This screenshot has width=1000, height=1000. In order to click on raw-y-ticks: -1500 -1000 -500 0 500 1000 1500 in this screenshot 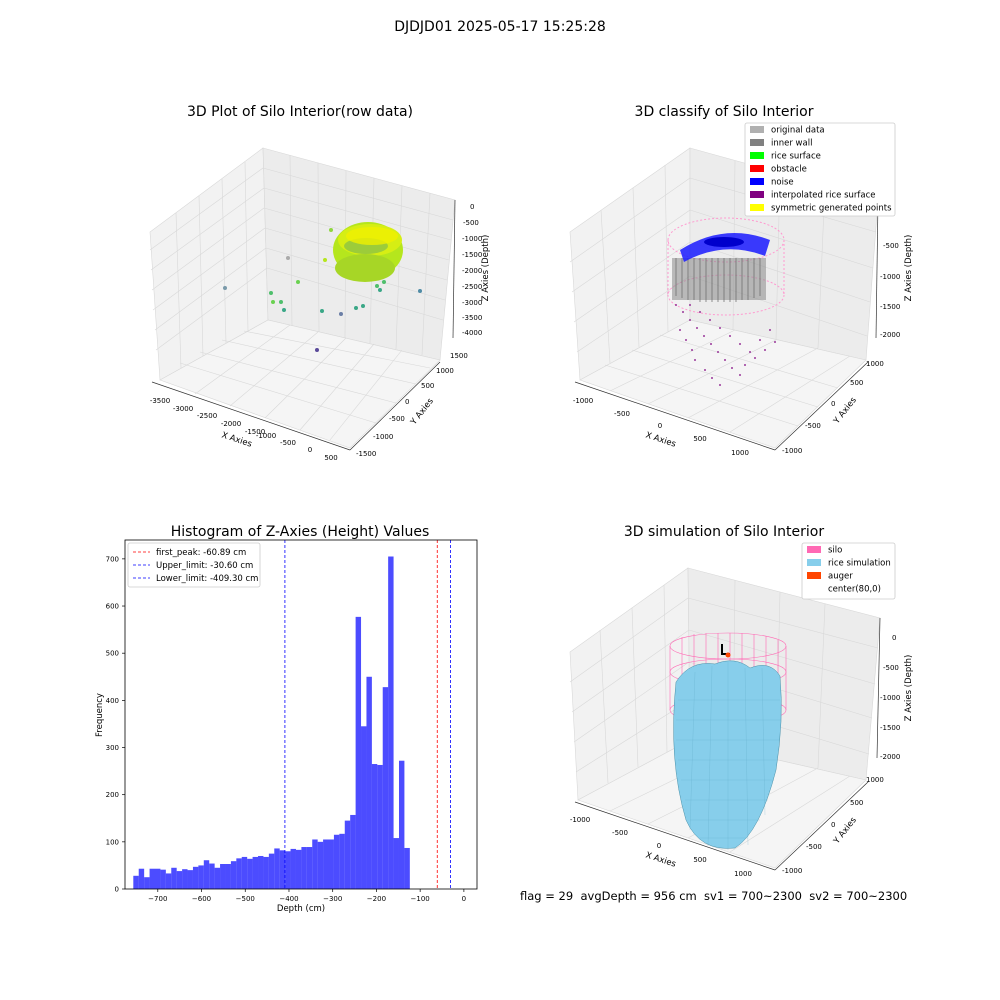, I will do `click(412, 405)`.